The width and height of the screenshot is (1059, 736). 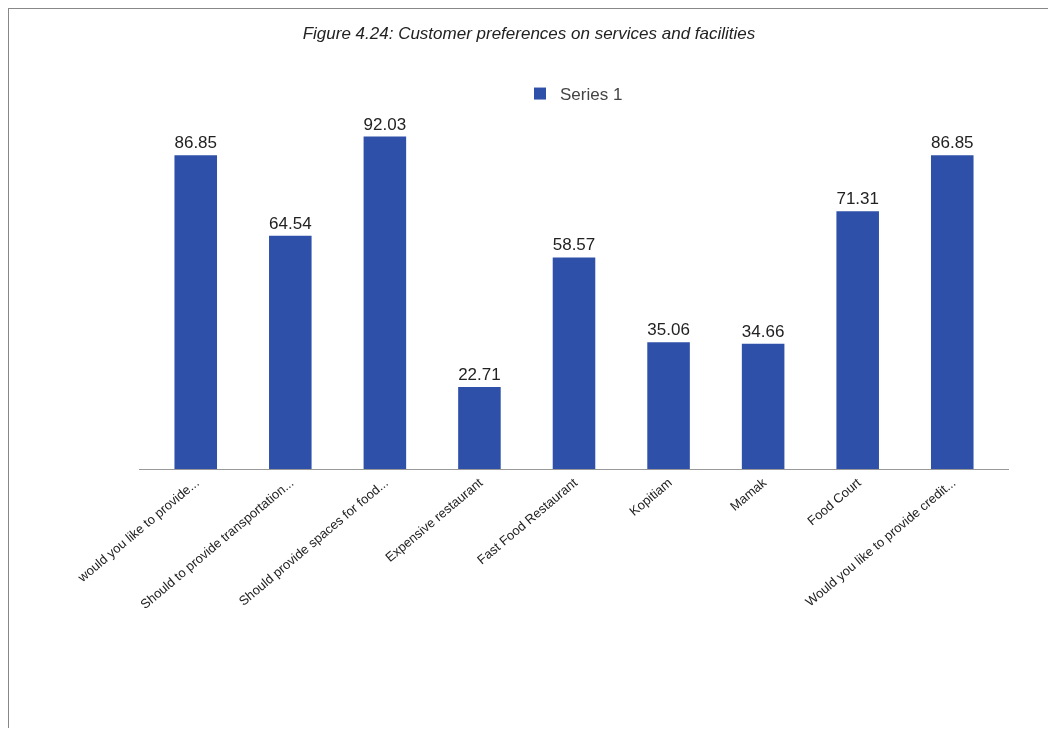 I want to click on data-label: 92.03, so click(x=385, y=124).